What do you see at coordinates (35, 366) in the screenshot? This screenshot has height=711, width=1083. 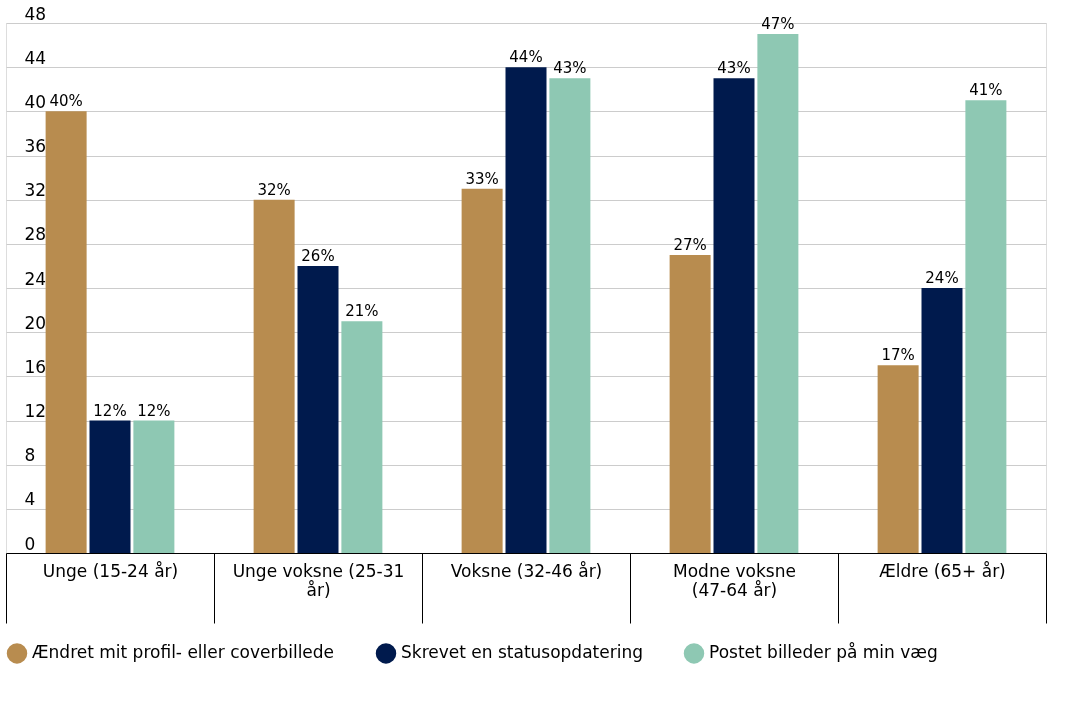 I see `y-tick-label: 16` at bounding box center [35, 366].